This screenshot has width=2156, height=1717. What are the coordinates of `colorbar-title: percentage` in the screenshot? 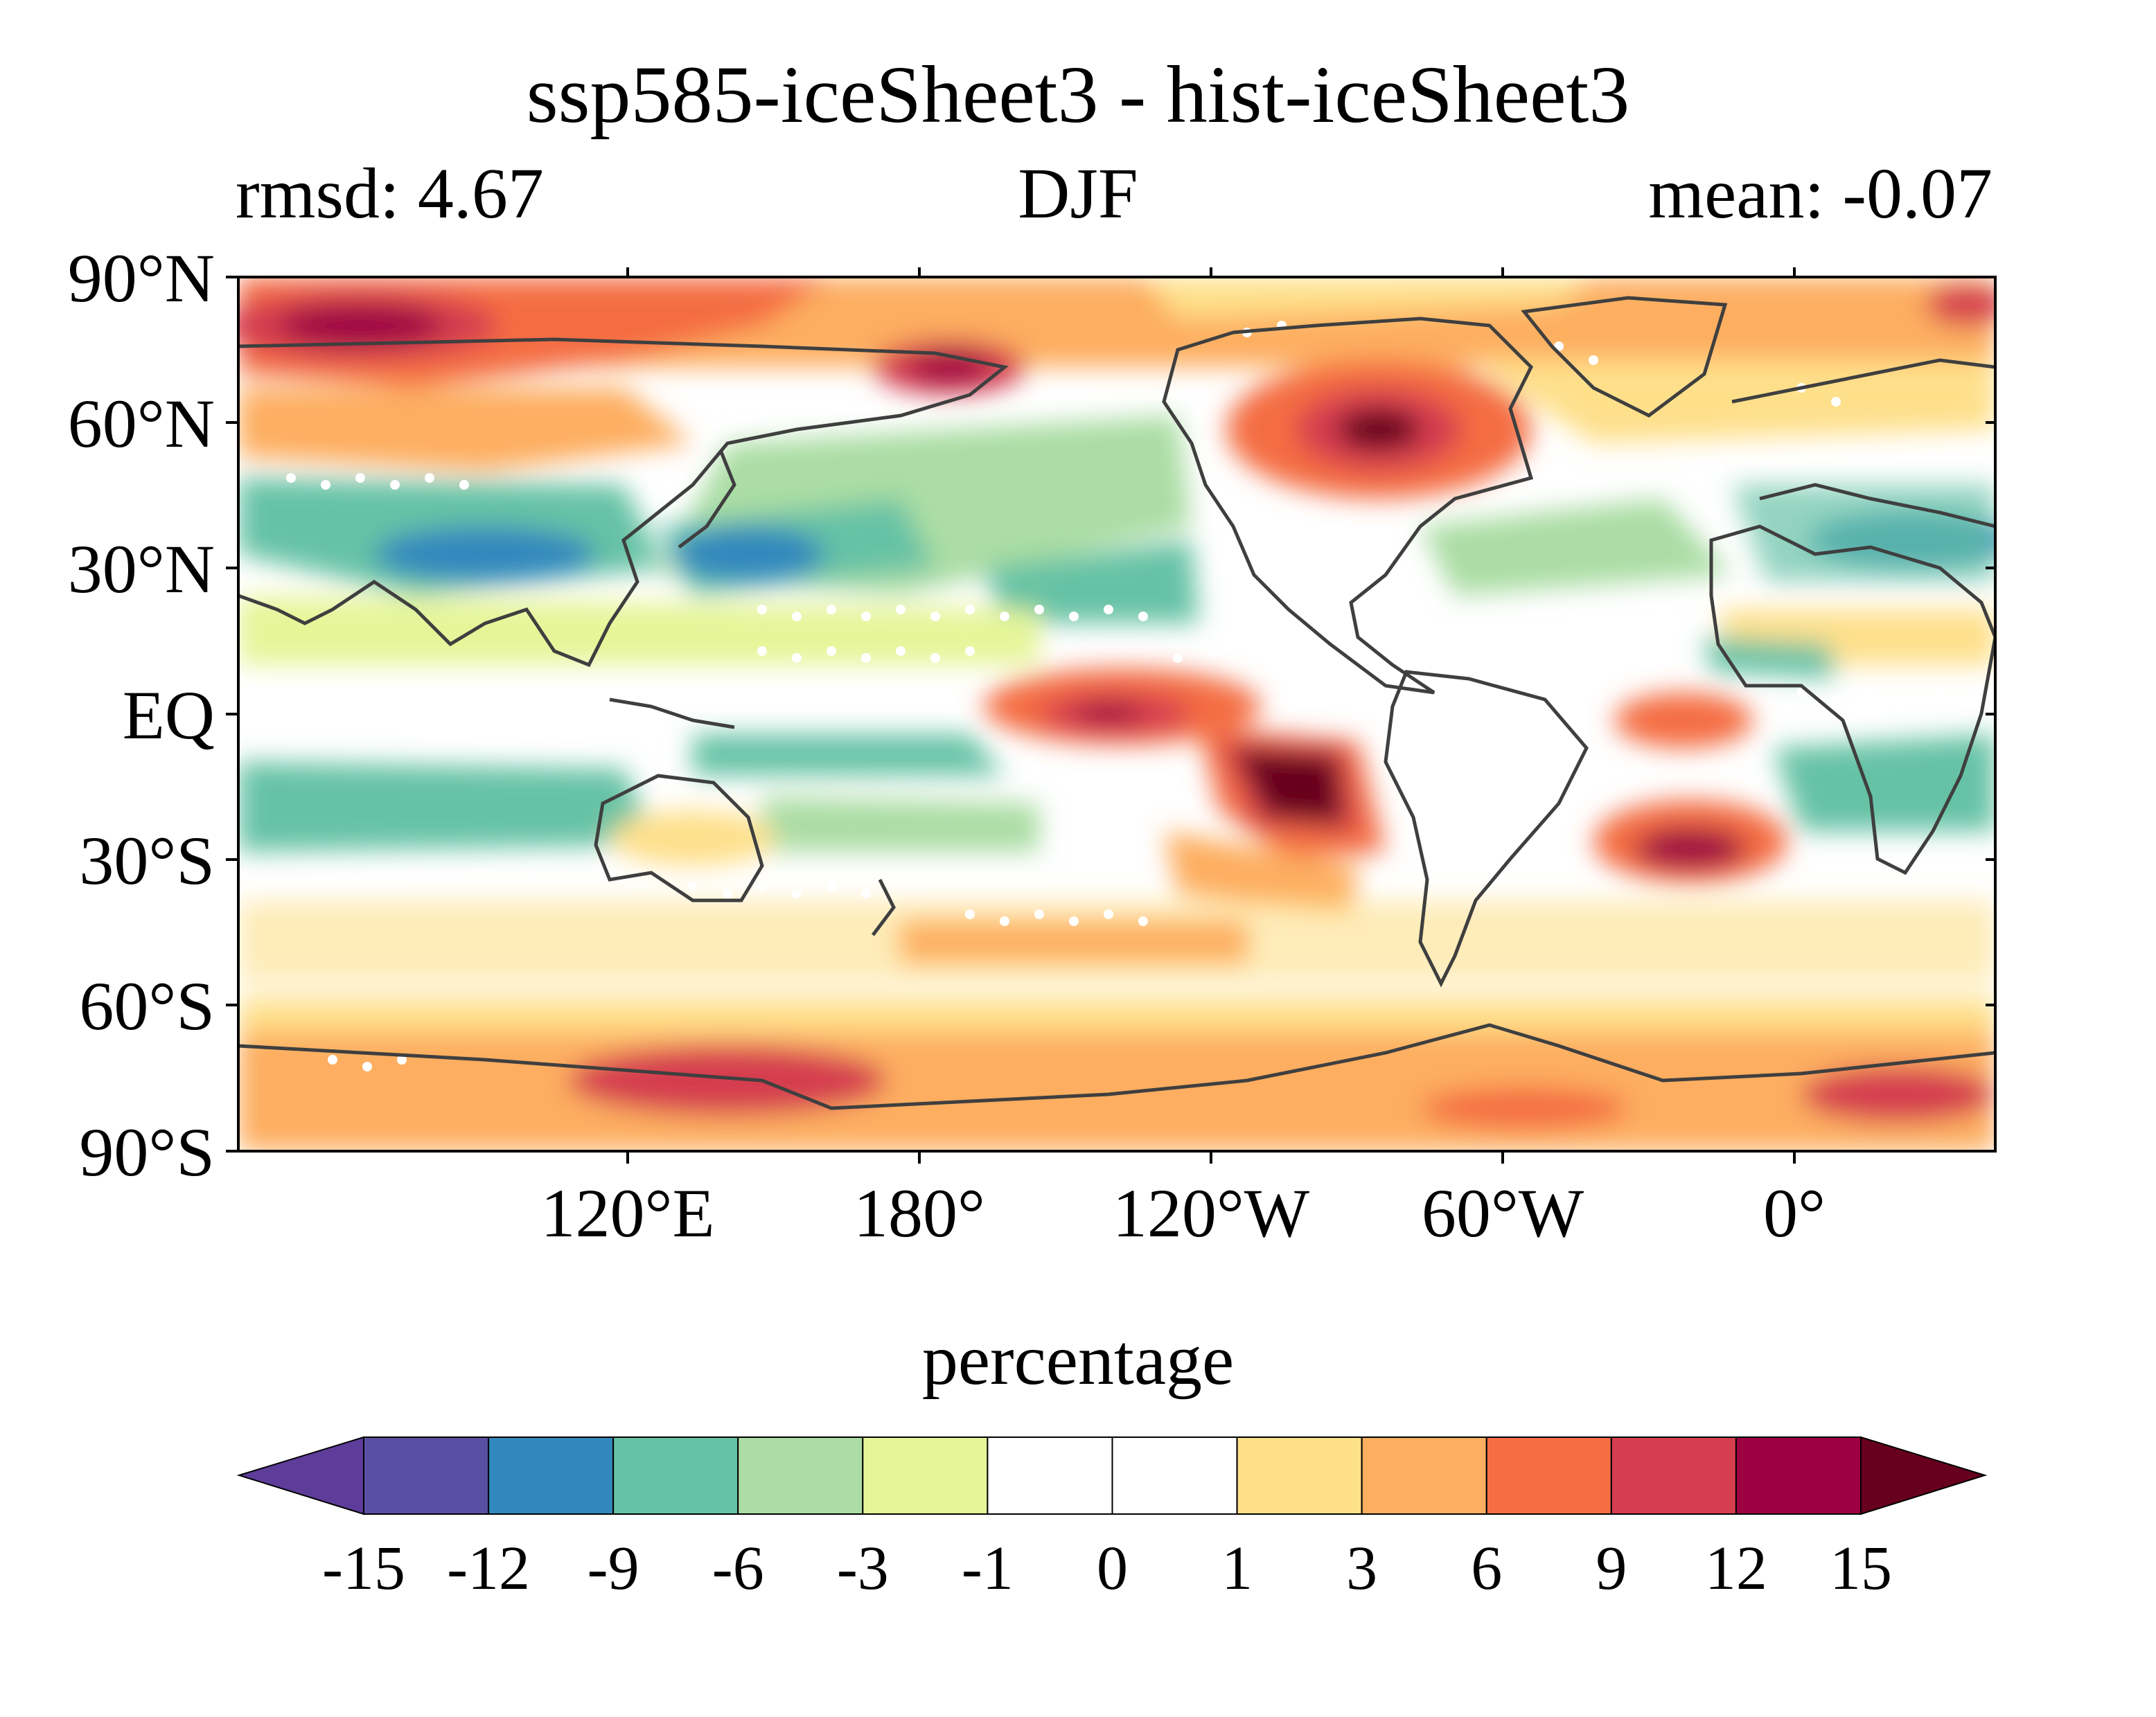 It's located at (1078, 1360).